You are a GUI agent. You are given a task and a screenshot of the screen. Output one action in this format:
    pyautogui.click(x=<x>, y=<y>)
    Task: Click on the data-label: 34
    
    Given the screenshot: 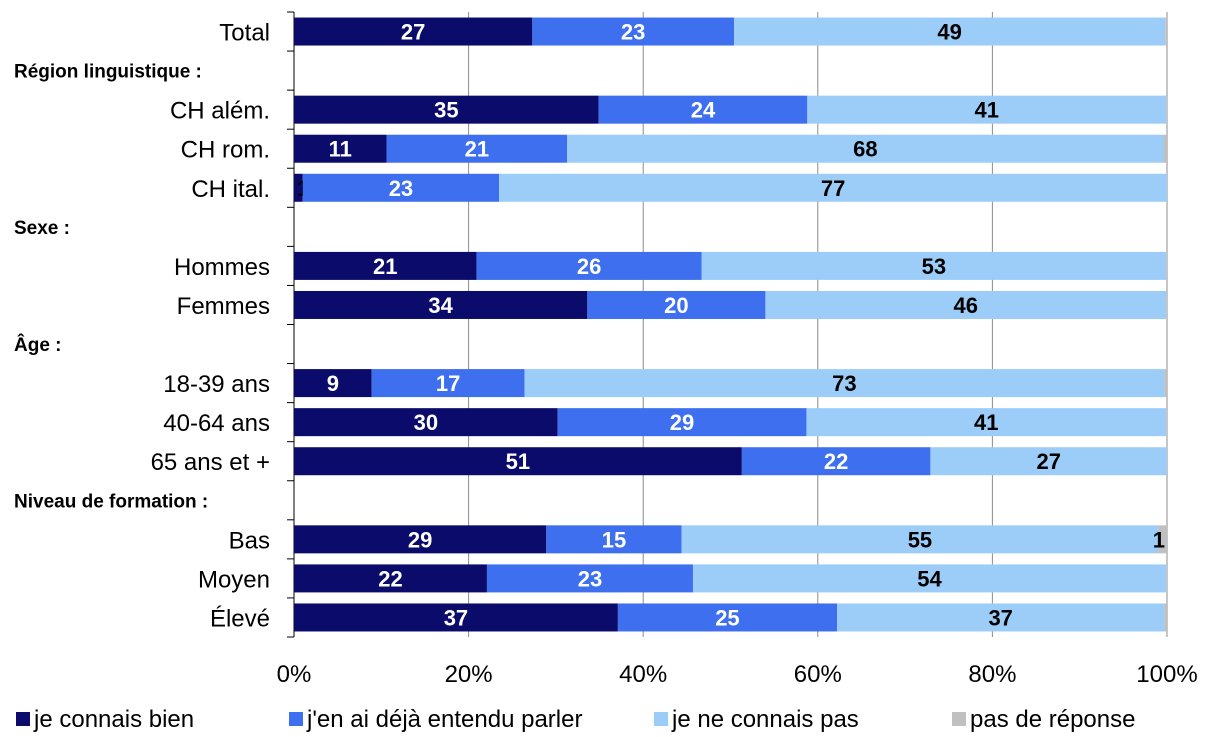 What is the action you would take?
    pyautogui.click(x=440, y=305)
    